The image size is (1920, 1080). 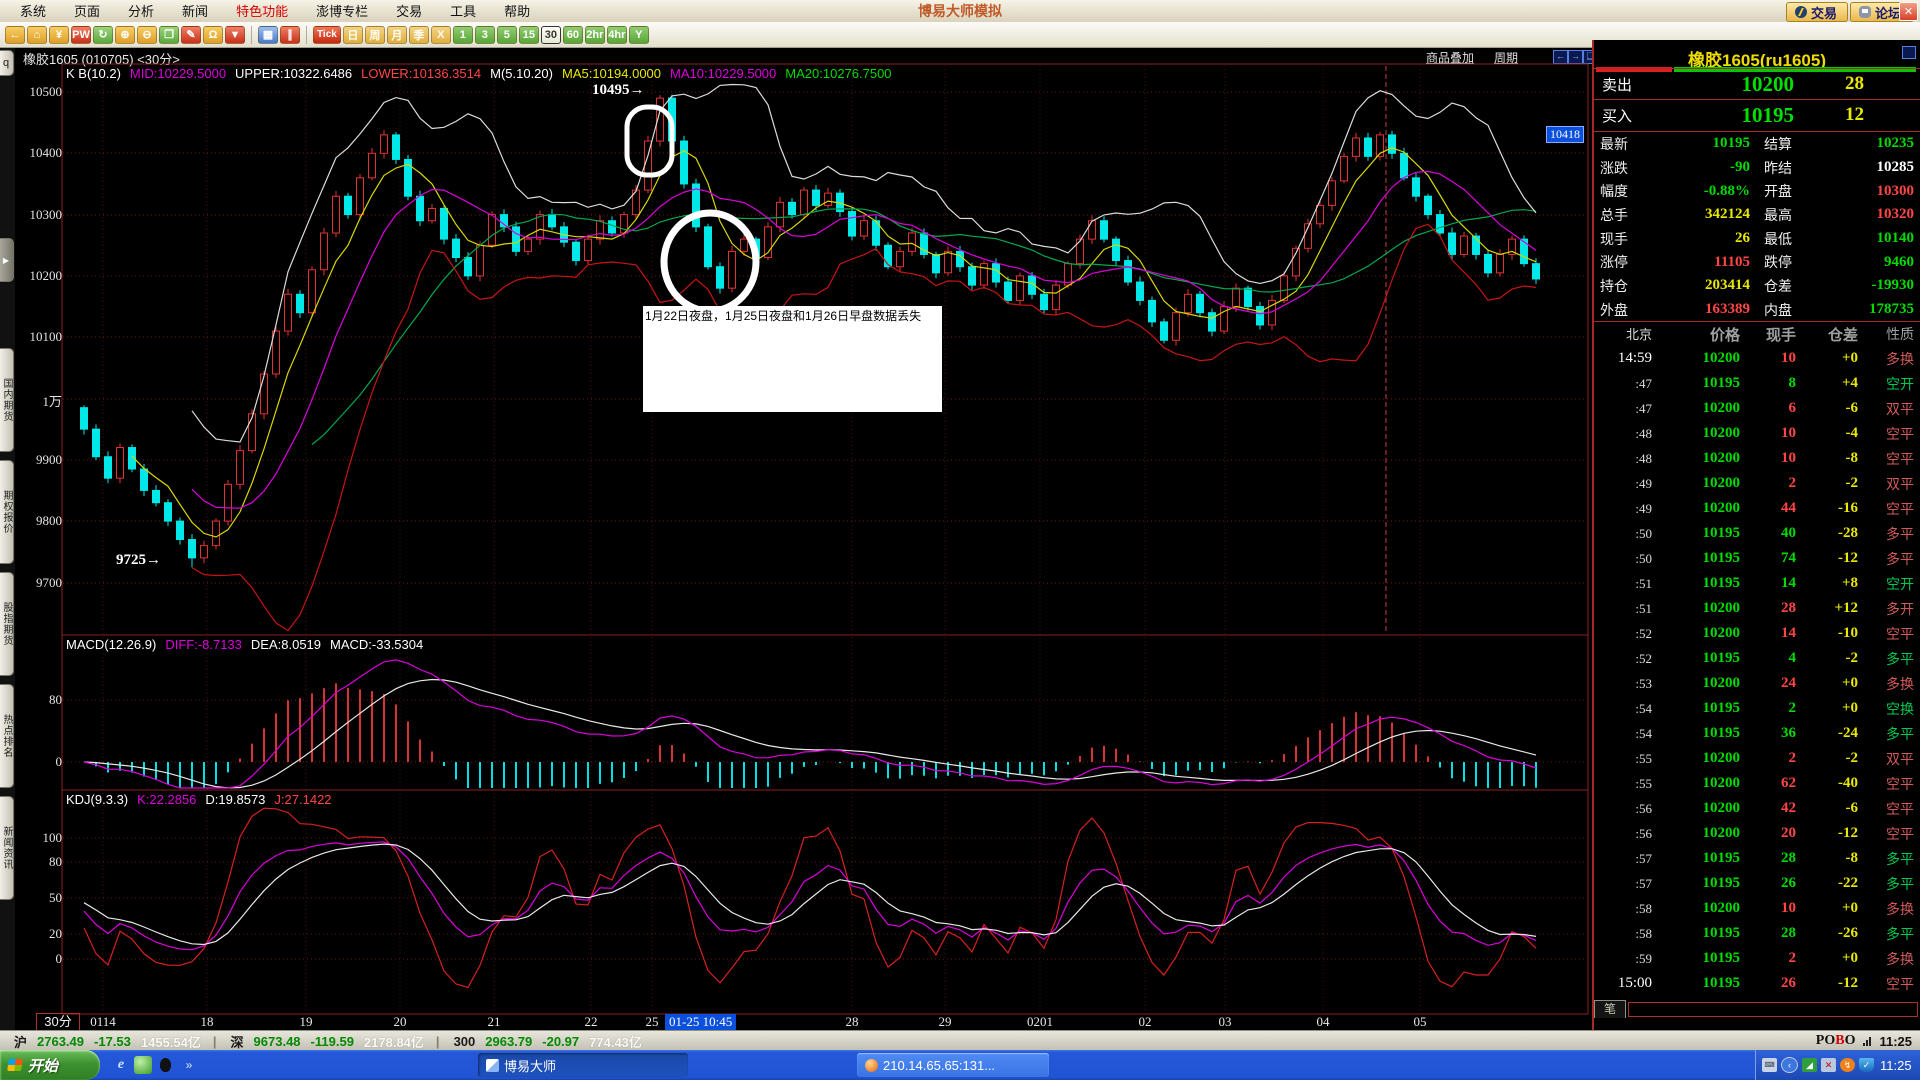 What do you see at coordinates (1847, 1065) in the screenshot?
I see `downloader-icon: ↯` at bounding box center [1847, 1065].